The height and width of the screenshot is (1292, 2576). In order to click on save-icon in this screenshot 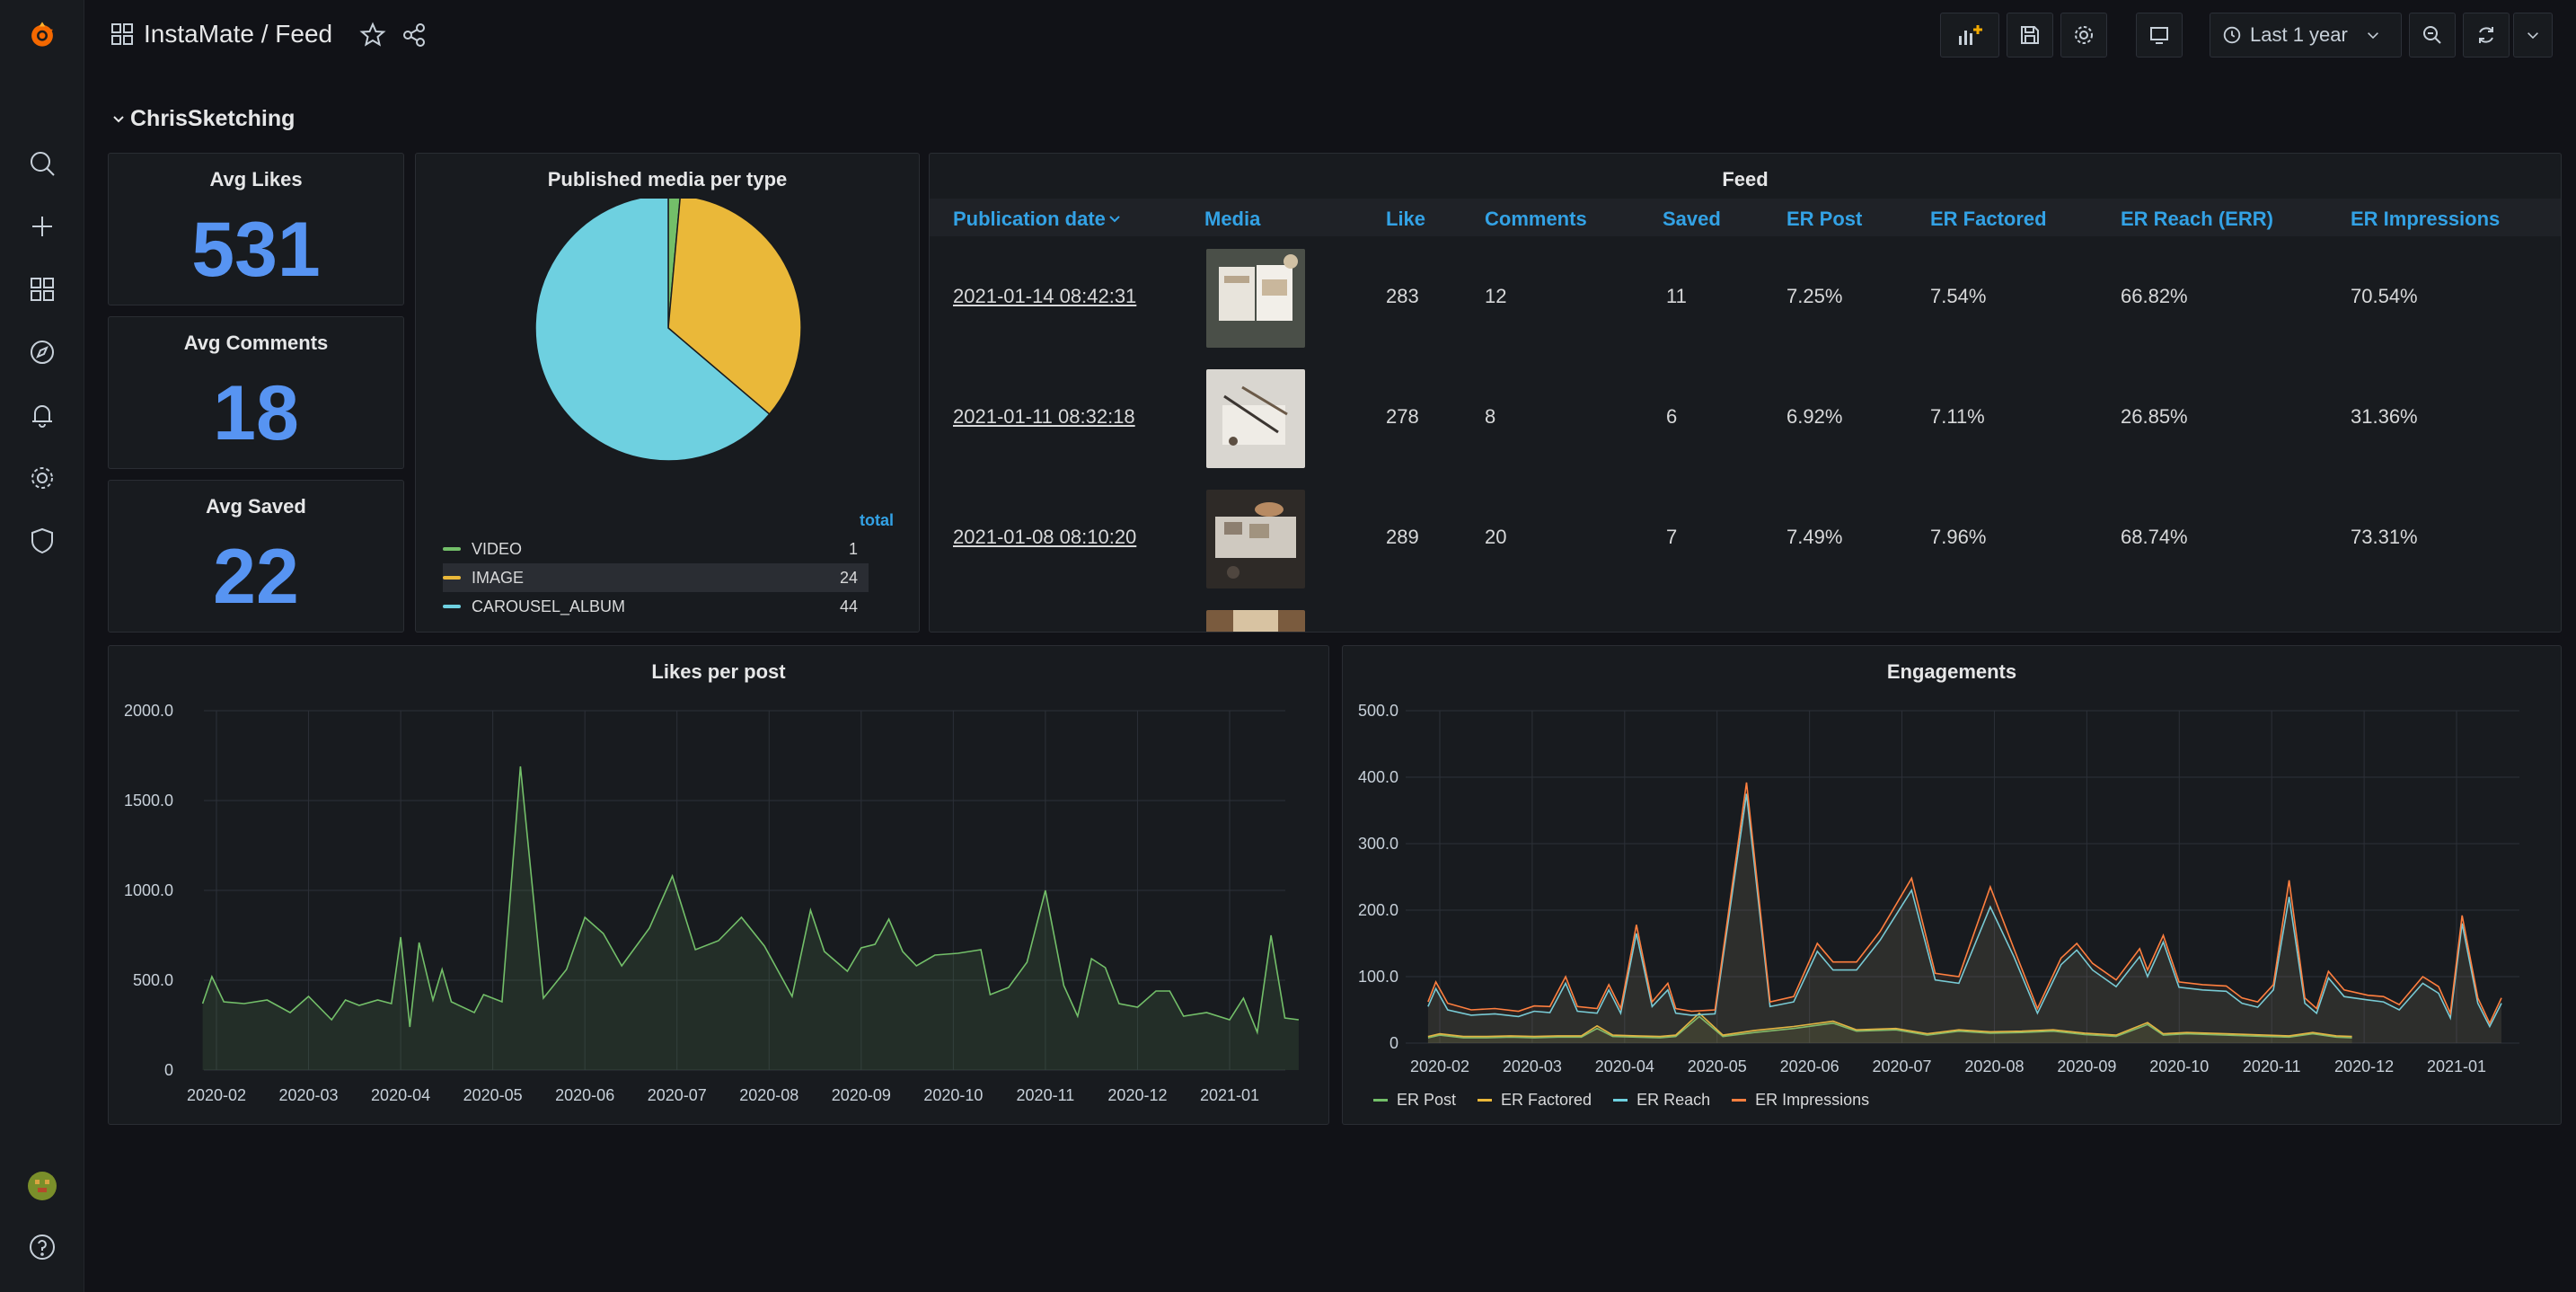, I will do `click(2030, 35)`.